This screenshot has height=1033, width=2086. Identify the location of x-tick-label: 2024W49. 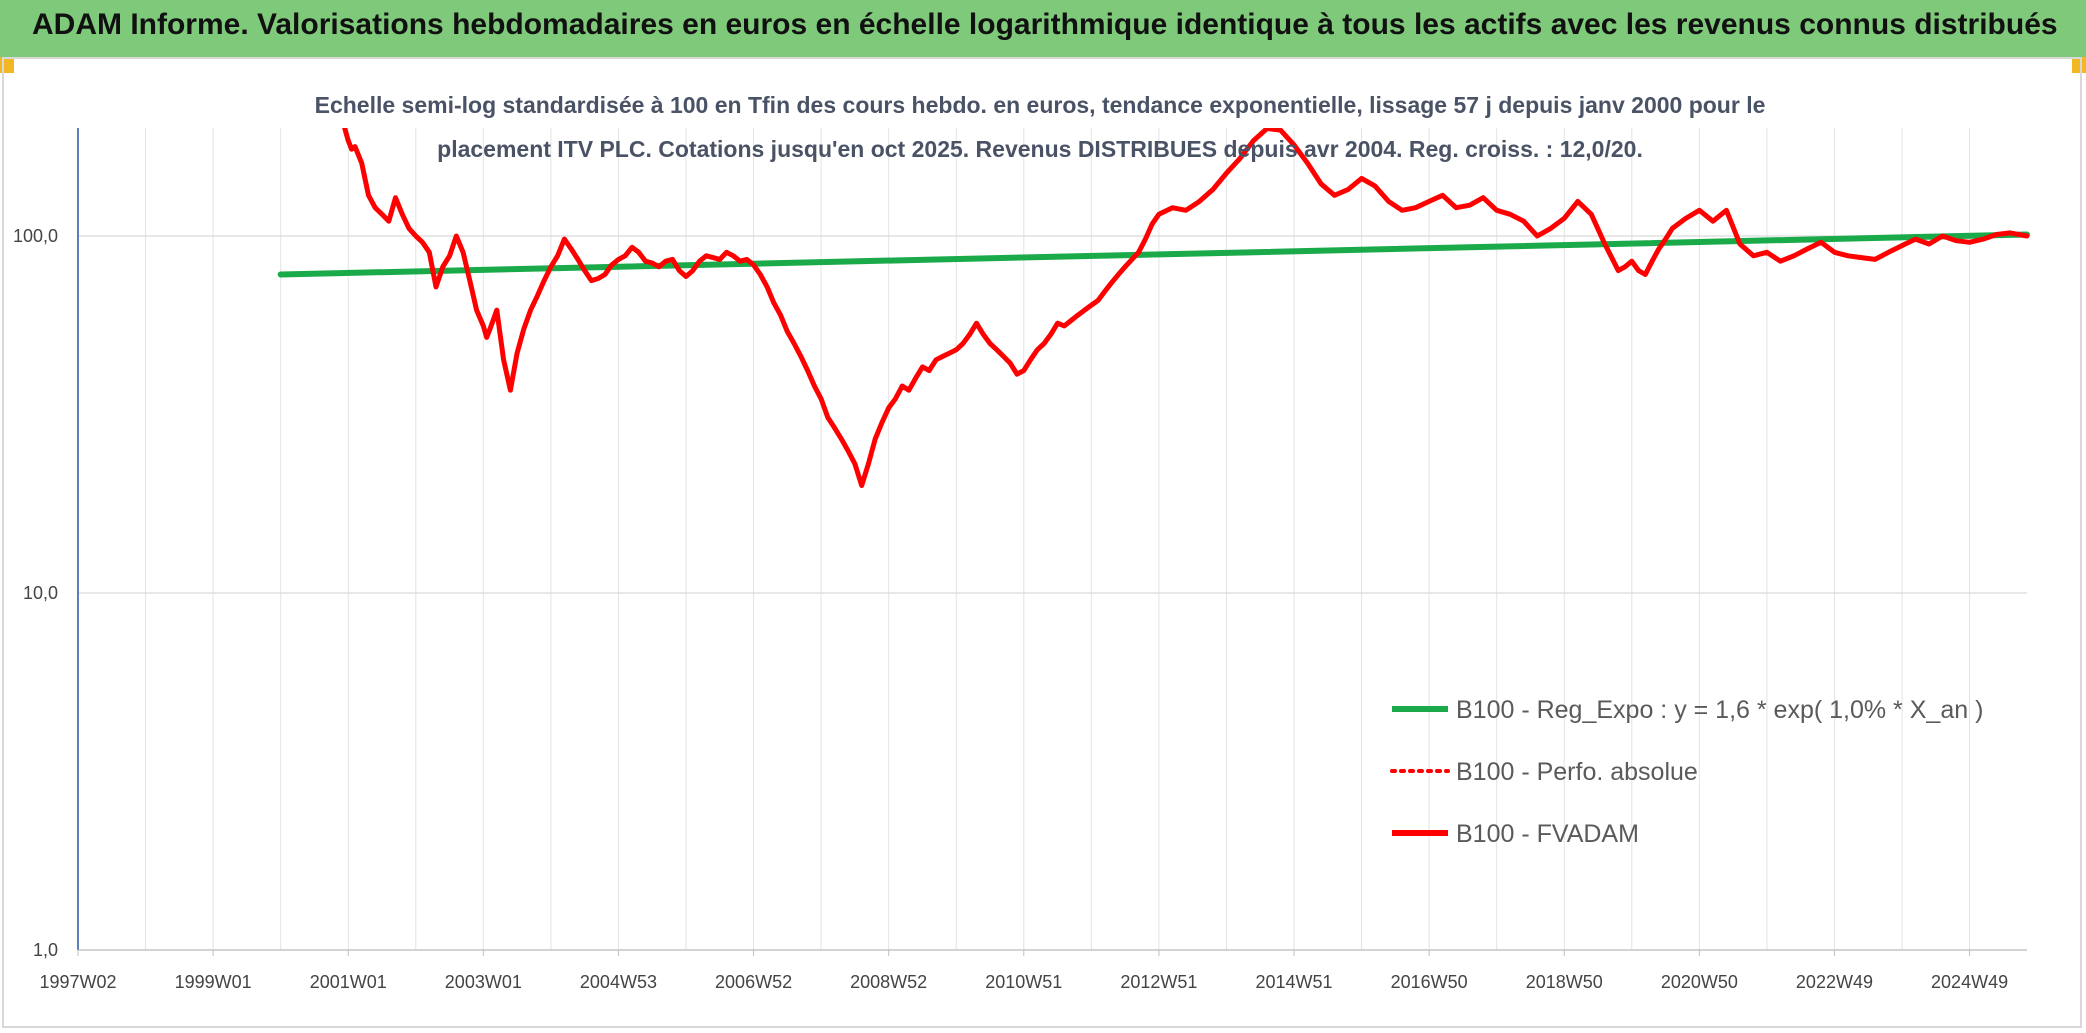
(1969, 982).